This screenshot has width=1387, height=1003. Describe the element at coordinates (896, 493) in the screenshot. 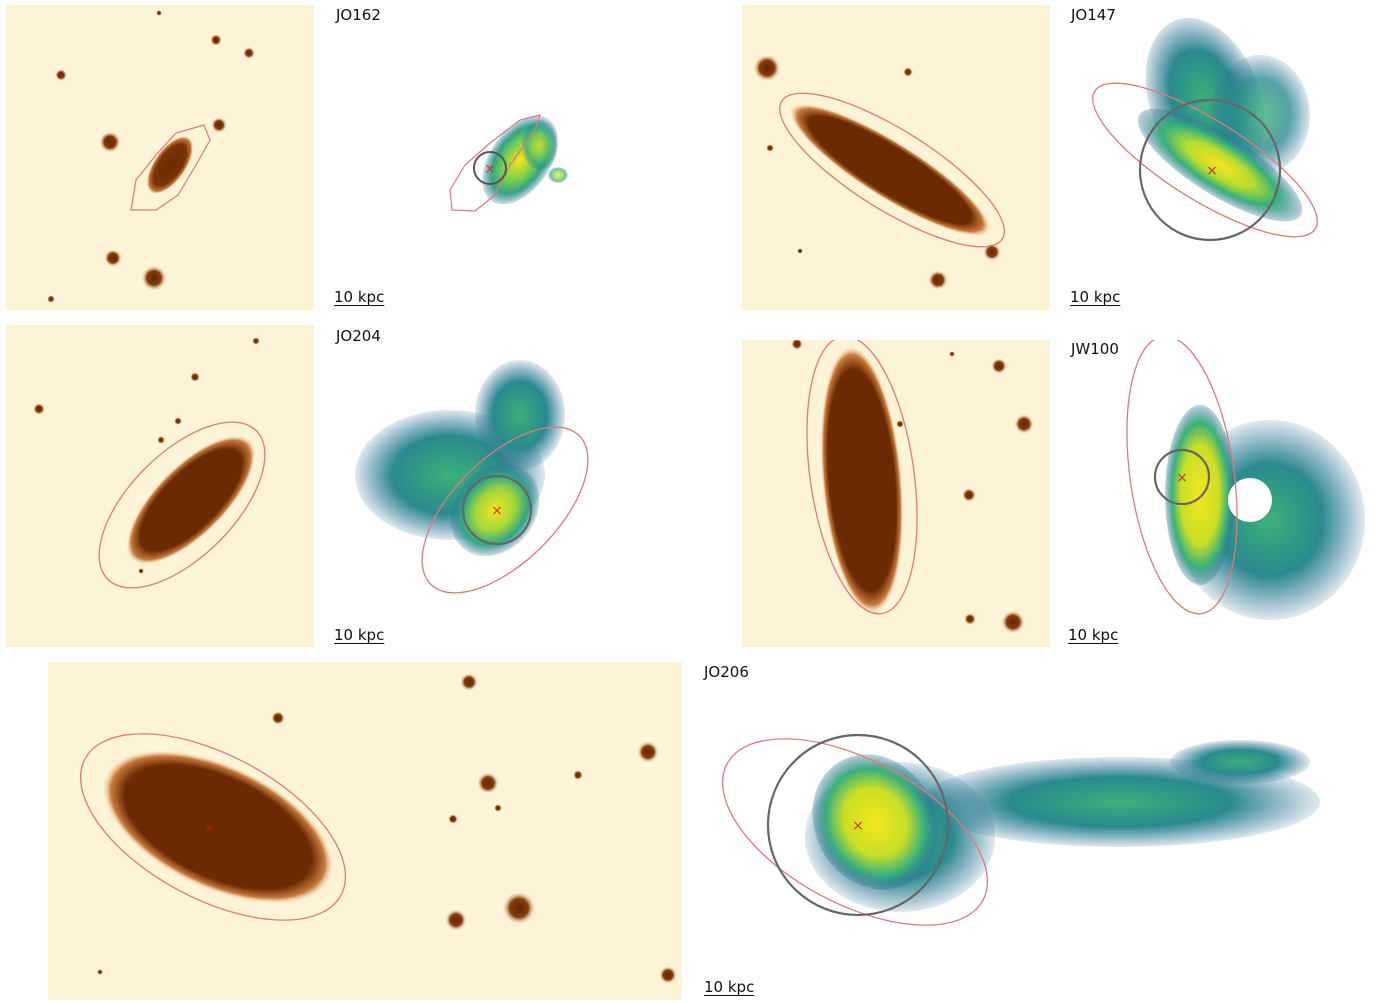

I see `jw100-optical-image` at that location.